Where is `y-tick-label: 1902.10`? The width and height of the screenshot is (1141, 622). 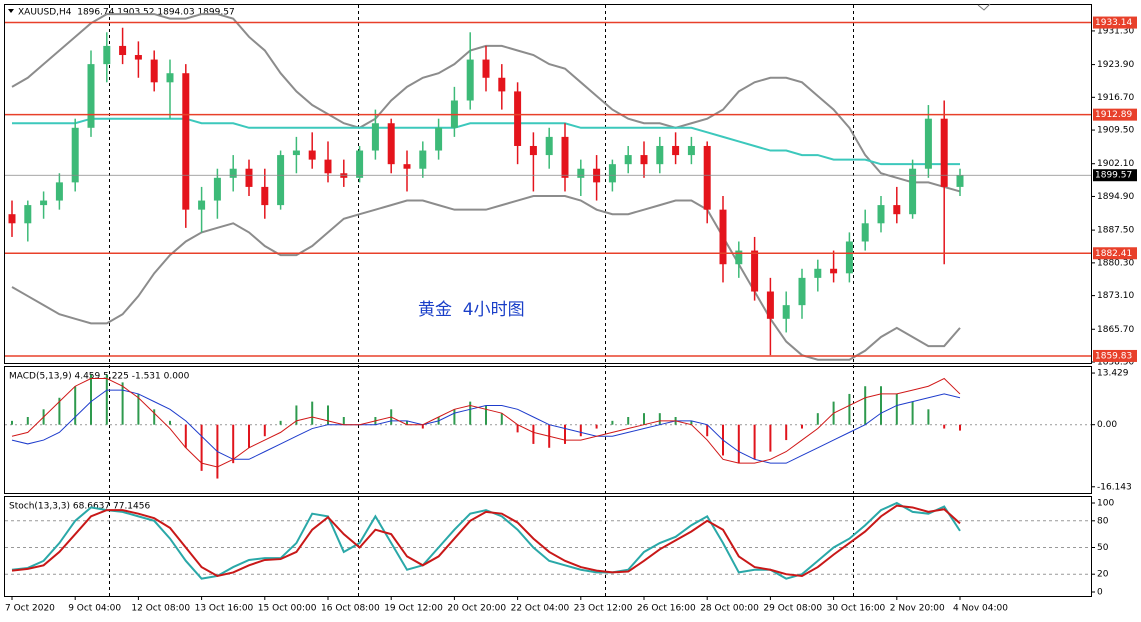 y-tick-label: 1902.10 is located at coordinates (1115, 164).